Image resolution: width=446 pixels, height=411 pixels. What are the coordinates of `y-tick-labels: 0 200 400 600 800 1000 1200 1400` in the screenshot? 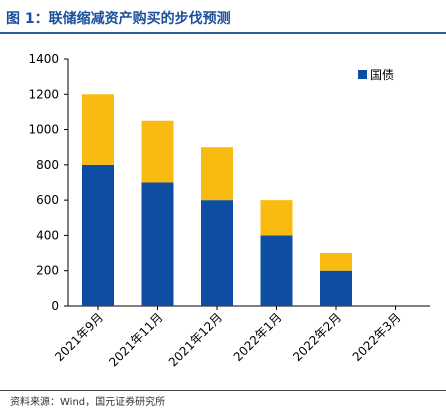 It's located at (43, 182).